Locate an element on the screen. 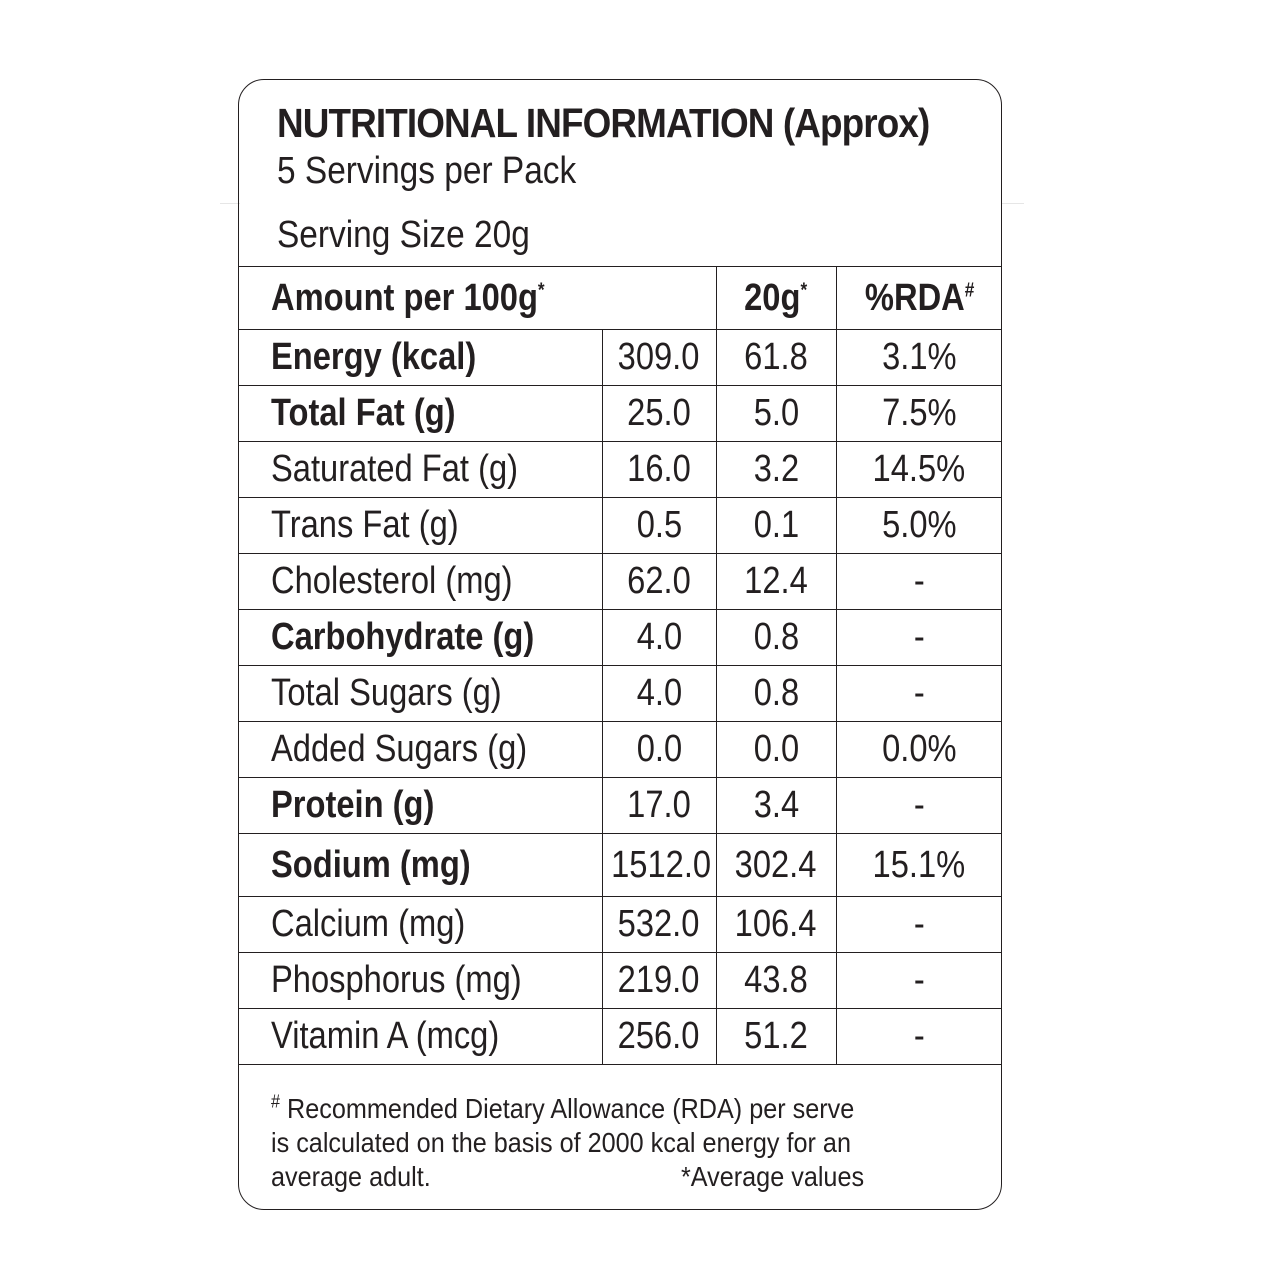 The height and width of the screenshot is (1280, 1280). nutrient-name: Sodium (mg) is located at coordinates (421, 865).